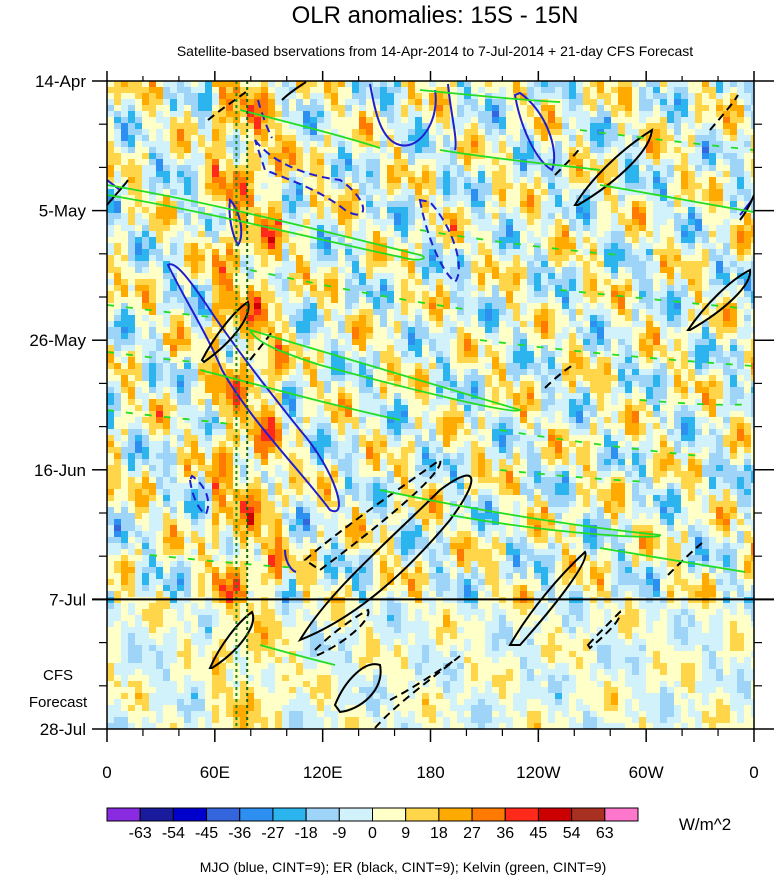 This screenshot has width=774, height=878. Describe the element at coordinates (63, 211) in the screenshot. I see `y-tick-label: 5-May` at that location.